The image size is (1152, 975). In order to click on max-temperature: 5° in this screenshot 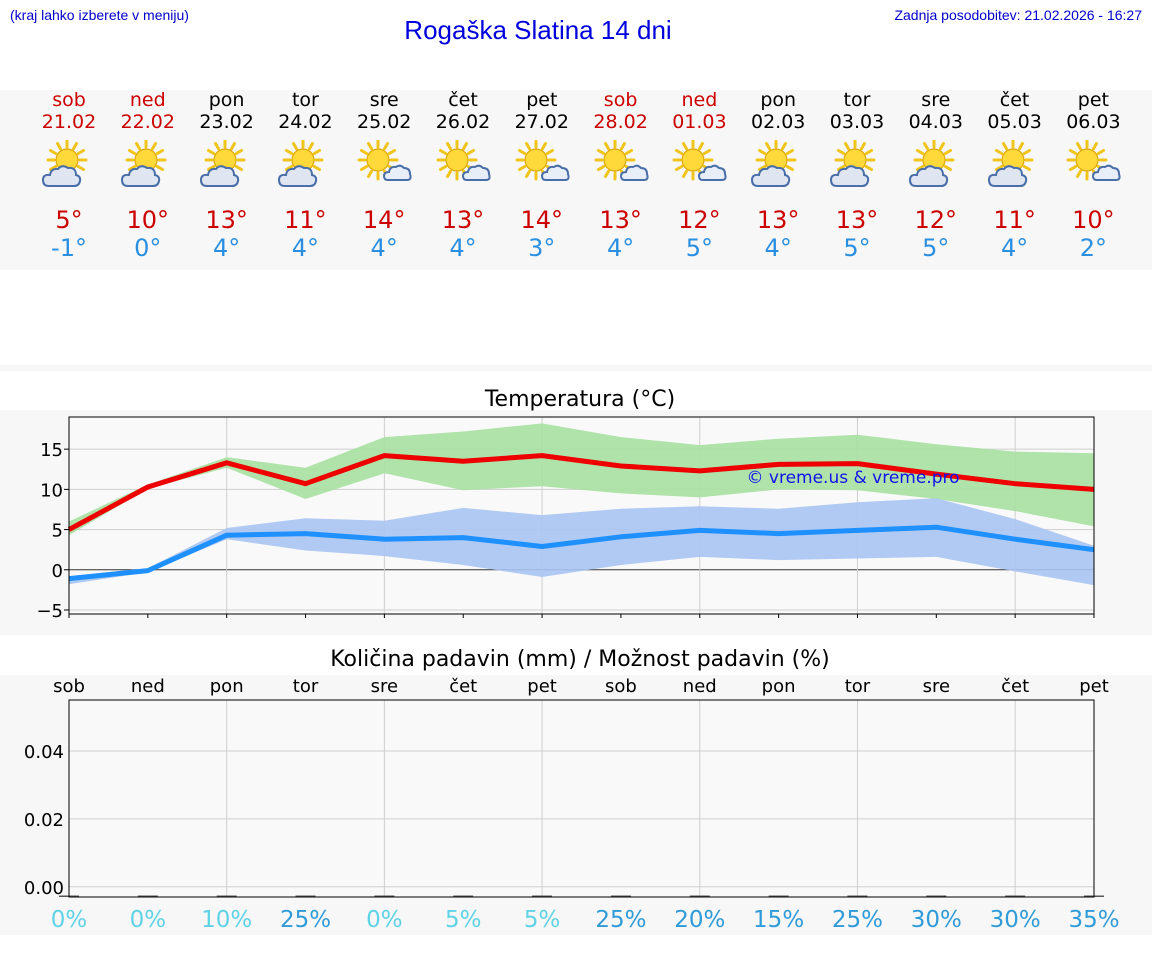, I will do `click(69, 220)`.